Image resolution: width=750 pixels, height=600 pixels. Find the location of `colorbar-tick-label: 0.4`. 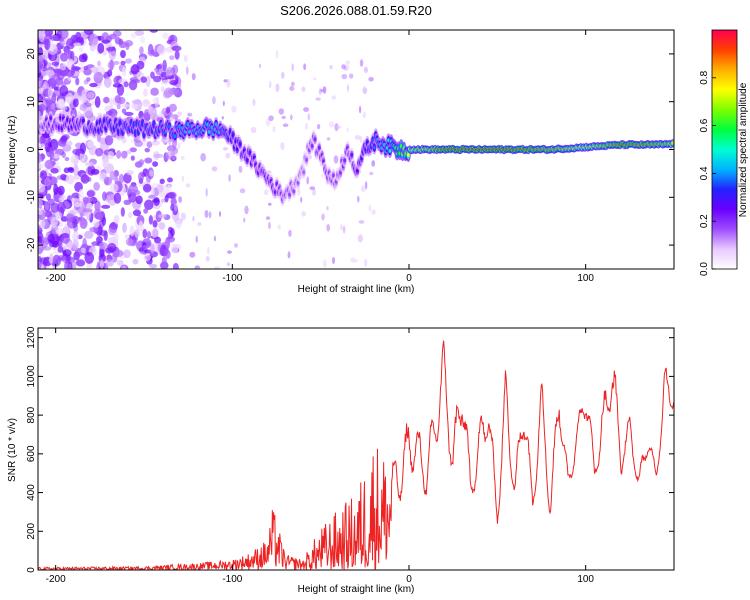

colorbar-tick-label: 0.4 is located at coordinates (704, 173).